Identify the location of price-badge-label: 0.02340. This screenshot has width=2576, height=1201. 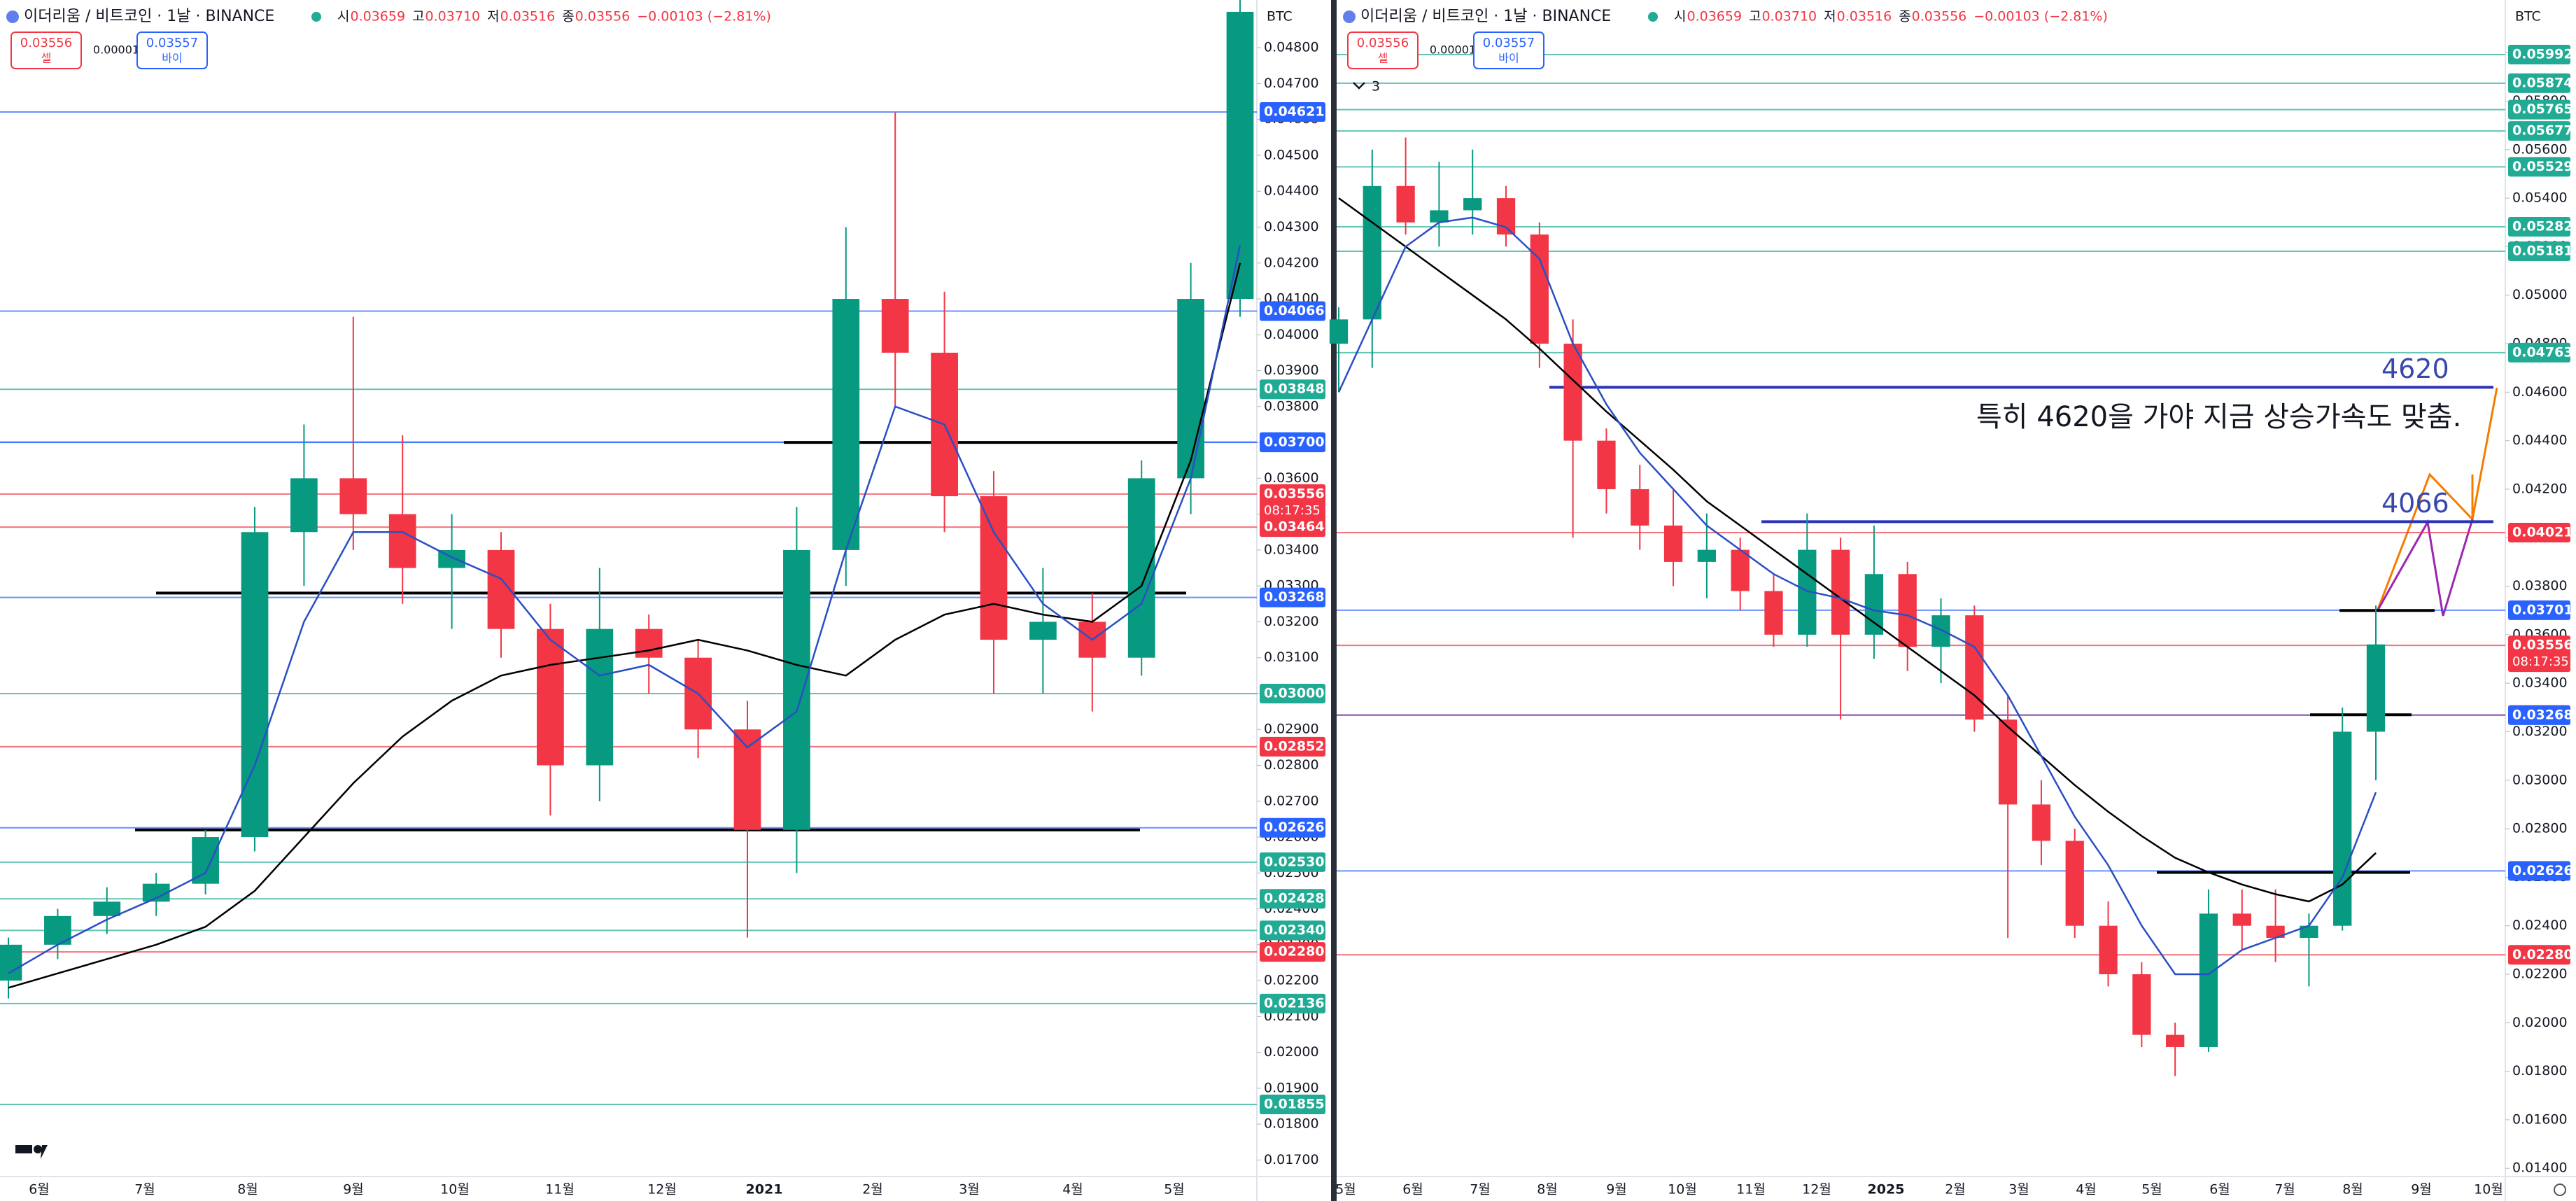
(1294, 930).